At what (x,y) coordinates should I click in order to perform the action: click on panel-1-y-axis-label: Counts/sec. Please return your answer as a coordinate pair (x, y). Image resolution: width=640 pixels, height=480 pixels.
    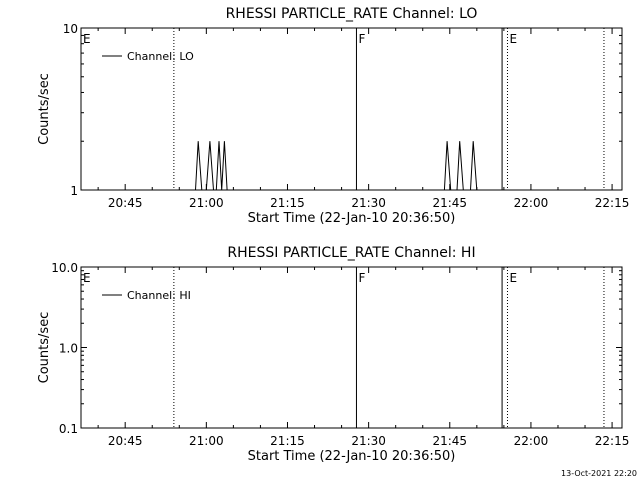
    Looking at the image, I should click on (44, 109).